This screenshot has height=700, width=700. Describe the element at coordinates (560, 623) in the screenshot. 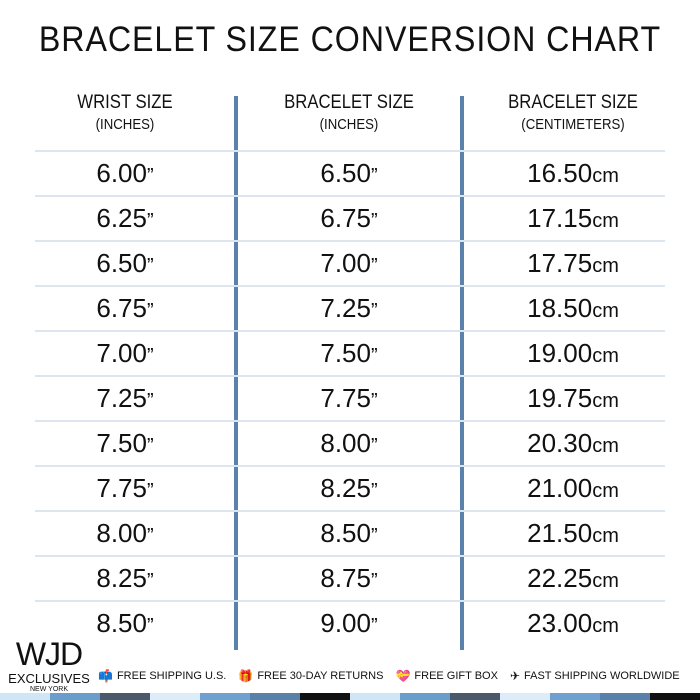

I see `cell-value: 23.00` at that location.